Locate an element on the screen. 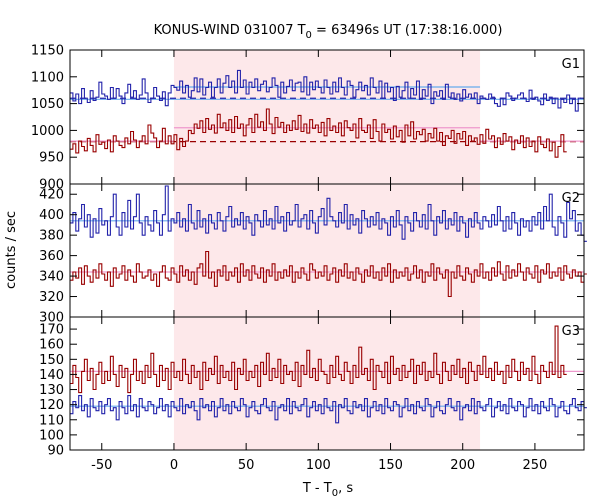 This screenshot has height=500, width=600. y-tick-label: 380 is located at coordinates (51, 236).